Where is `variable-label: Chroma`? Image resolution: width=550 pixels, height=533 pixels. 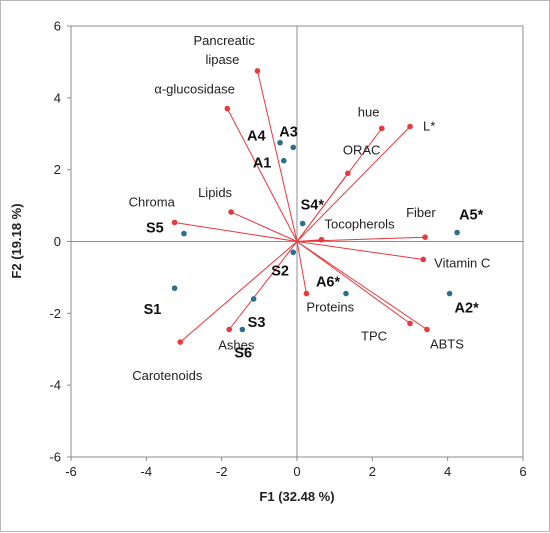 variable-label: Chroma is located at coordinates (152, 201).